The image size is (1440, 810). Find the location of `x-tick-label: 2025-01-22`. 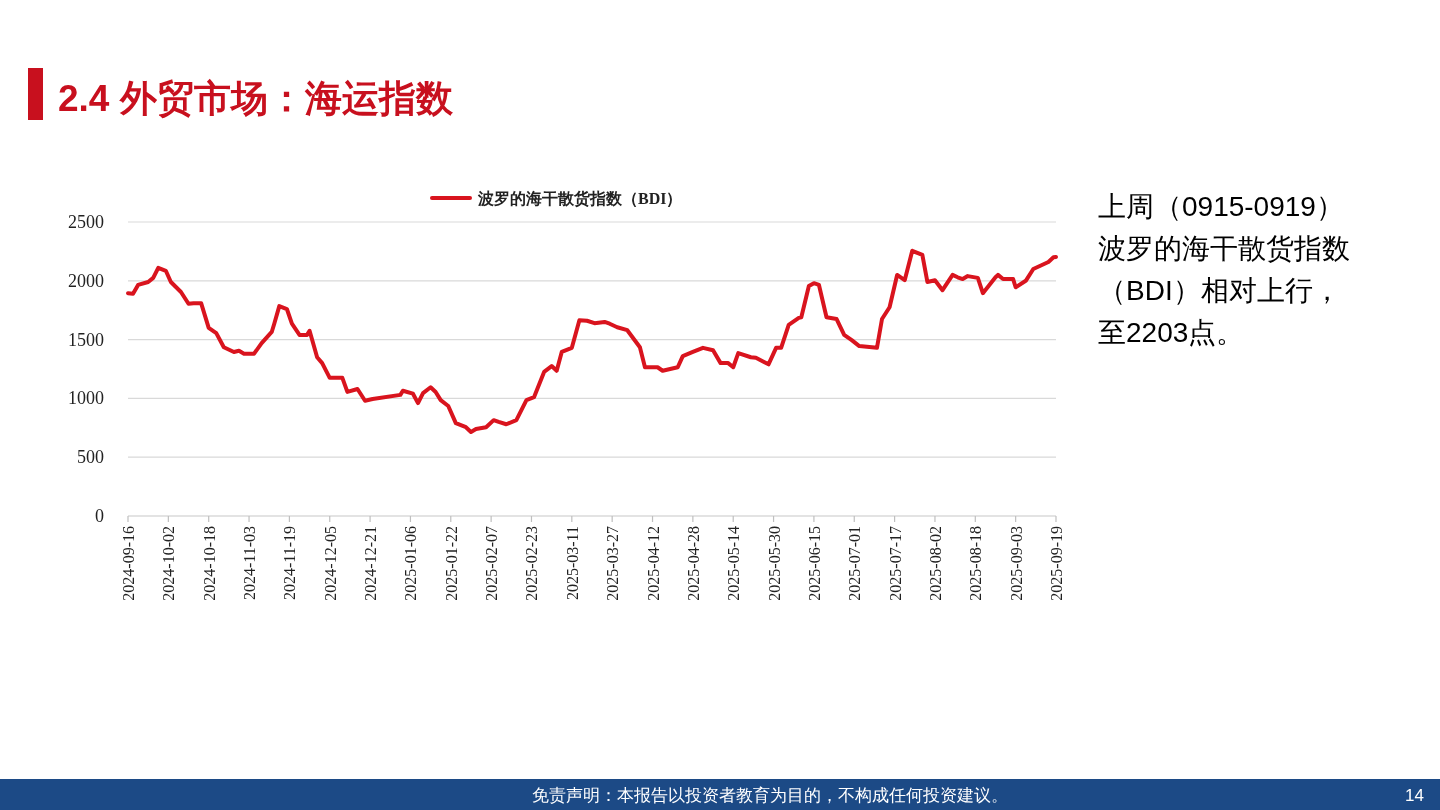

x-tick-label: 2025-01-22 is located at coordinates (451, 563).